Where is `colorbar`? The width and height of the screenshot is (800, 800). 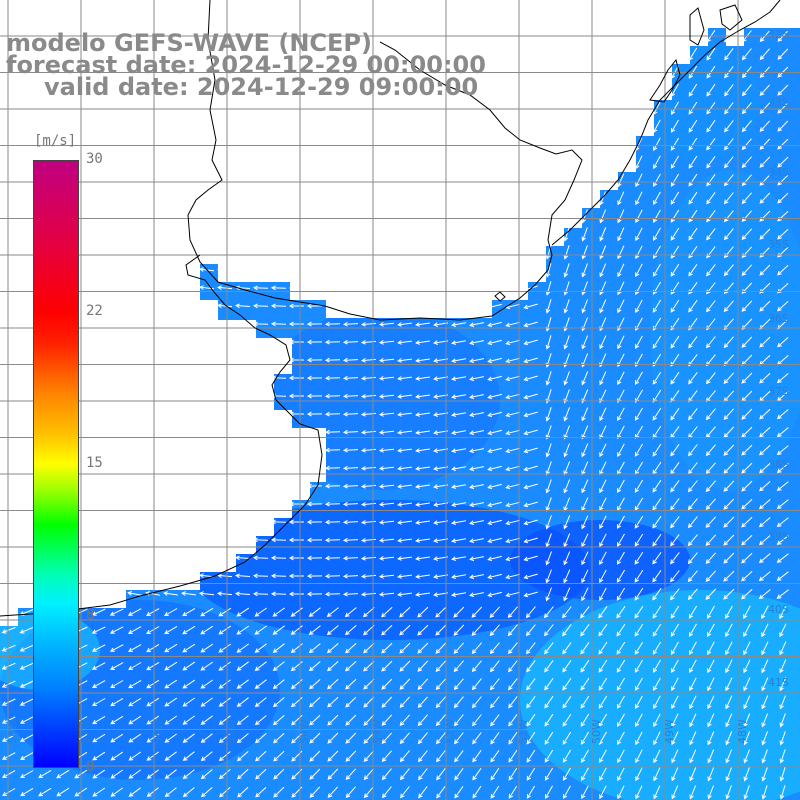 colorbar is located at coordinates (56, 464).